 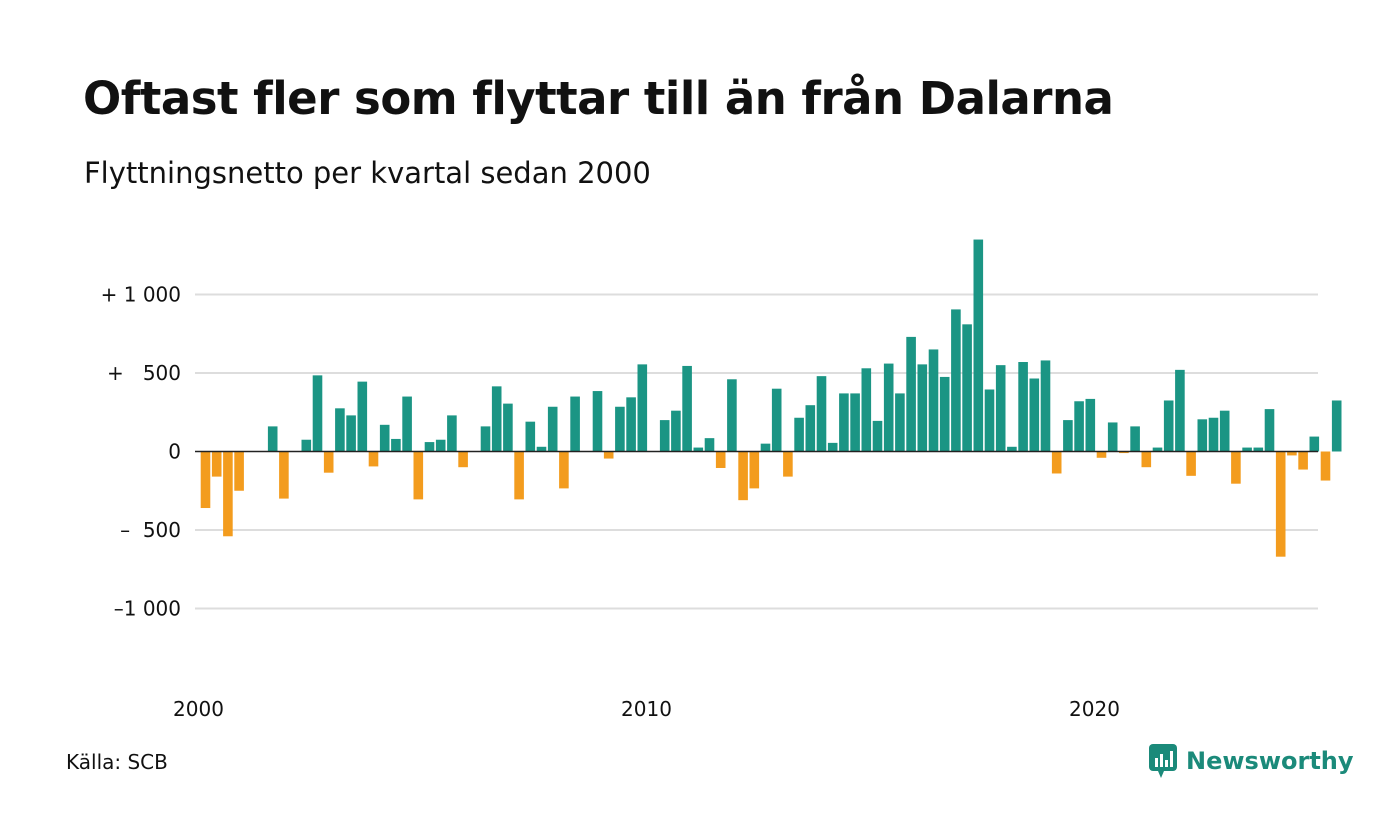 I want to click on brand-name: Newsworthy, so click(x=1270, y=761).